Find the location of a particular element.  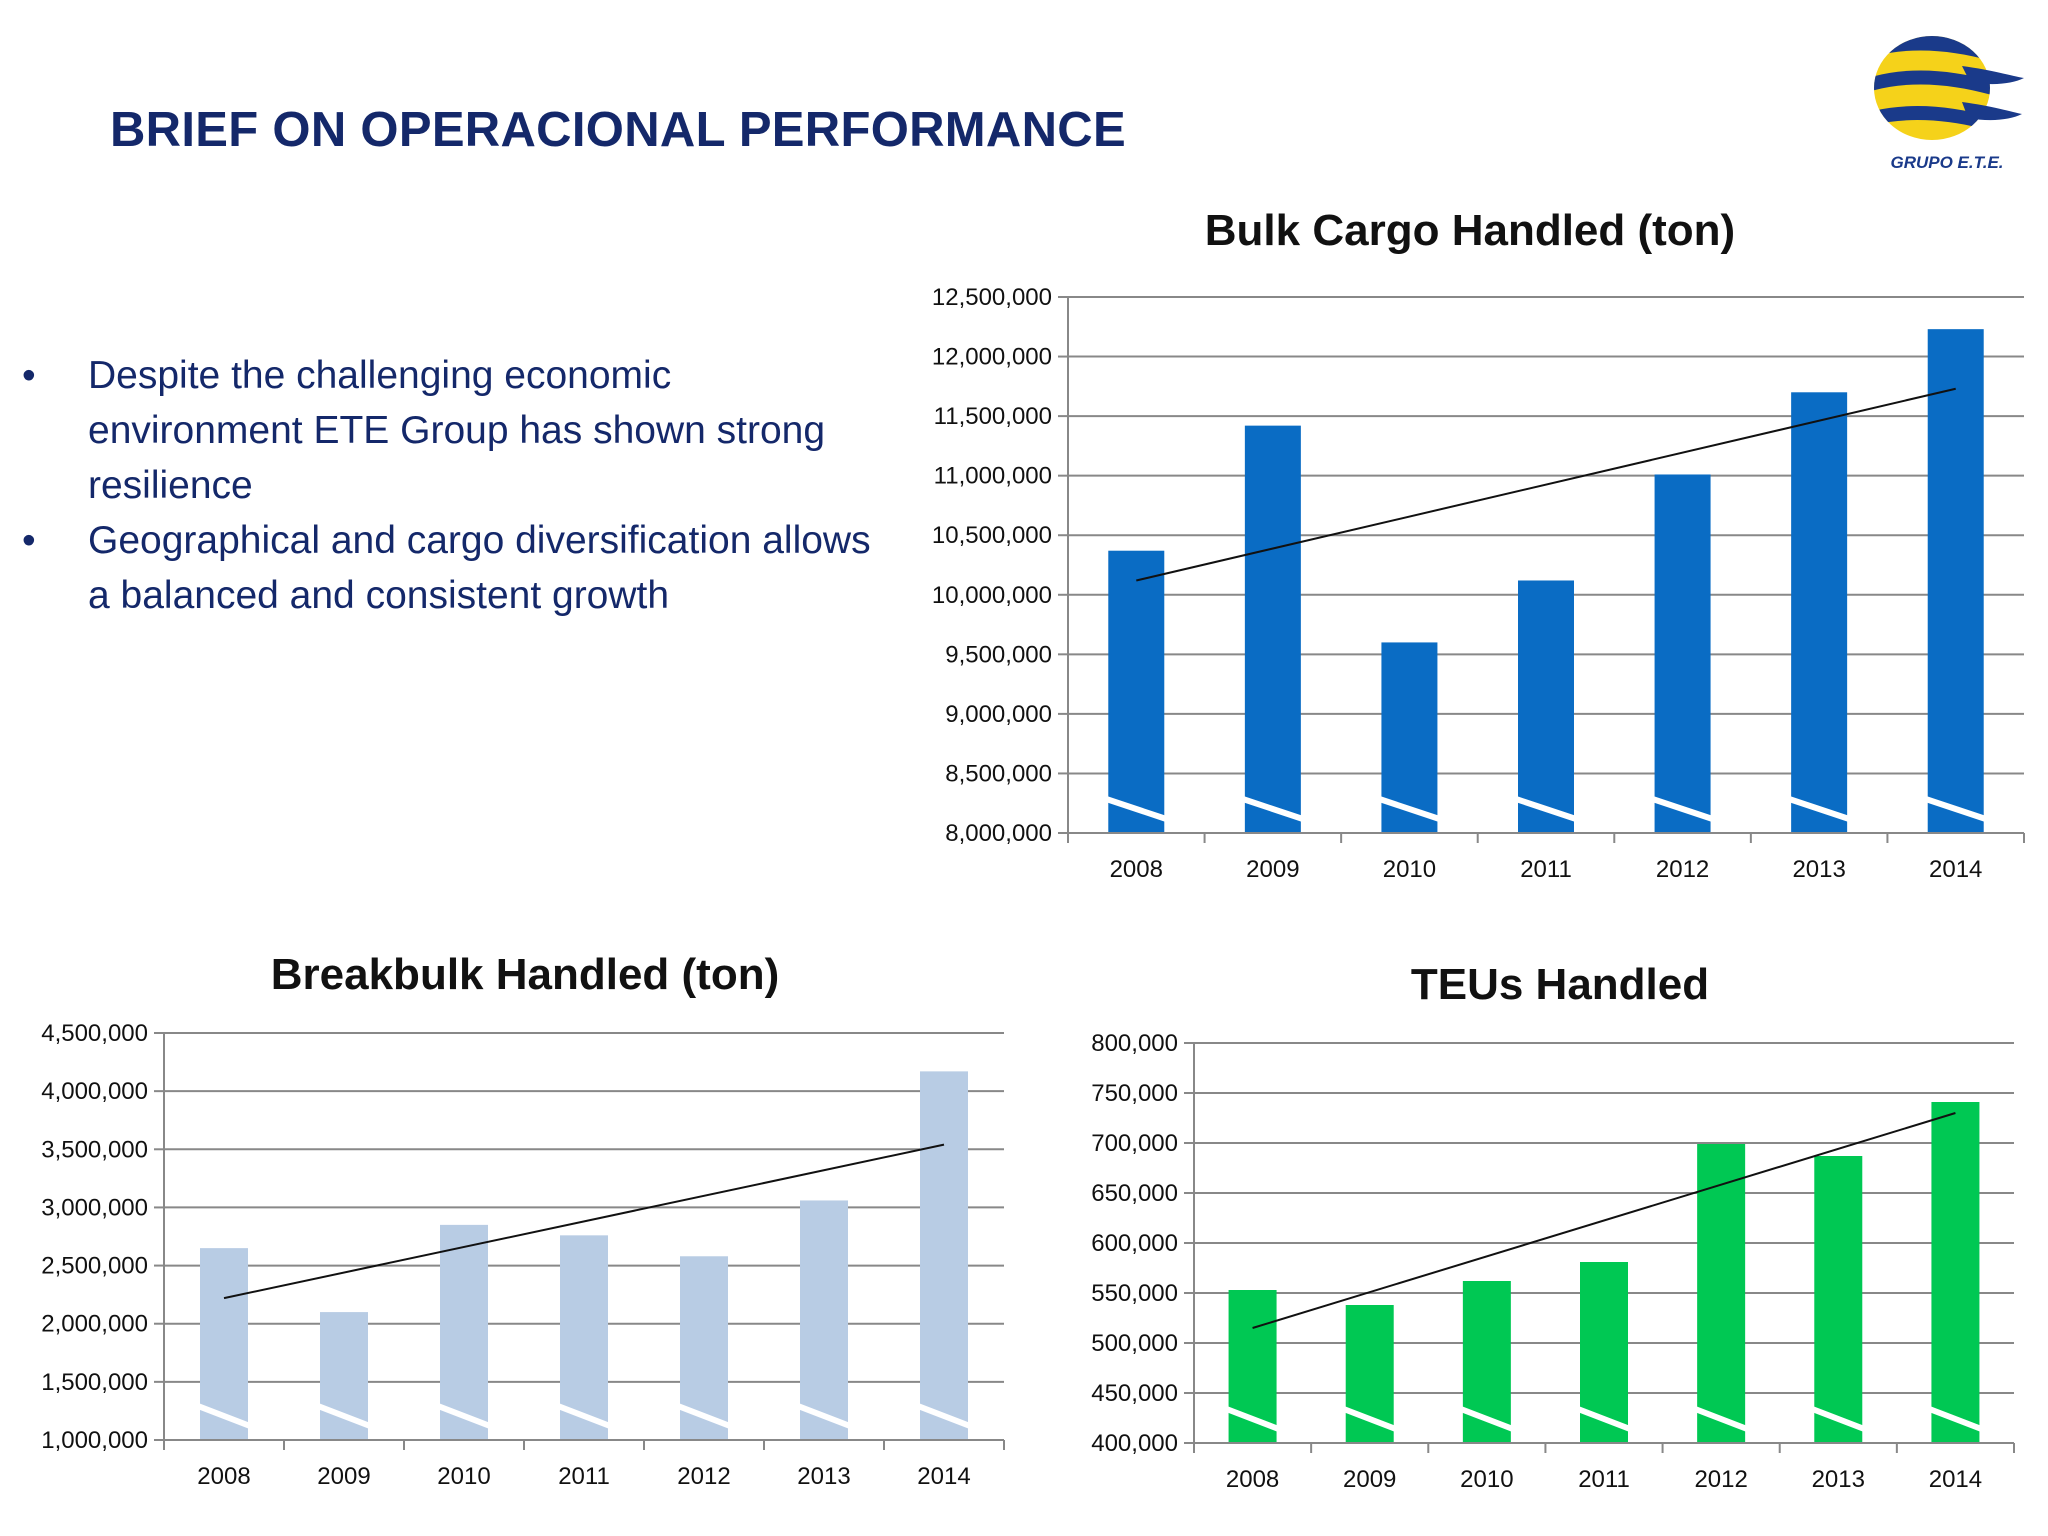

bulk-bar-2012 is located at coordinates (1682, 653).